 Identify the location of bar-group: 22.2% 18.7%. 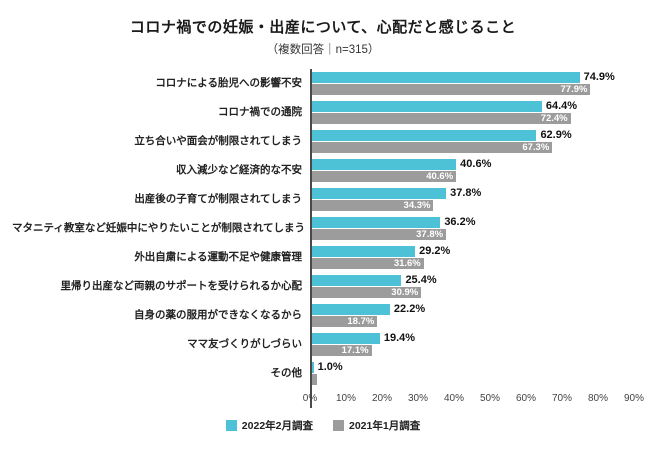
(472, 315).